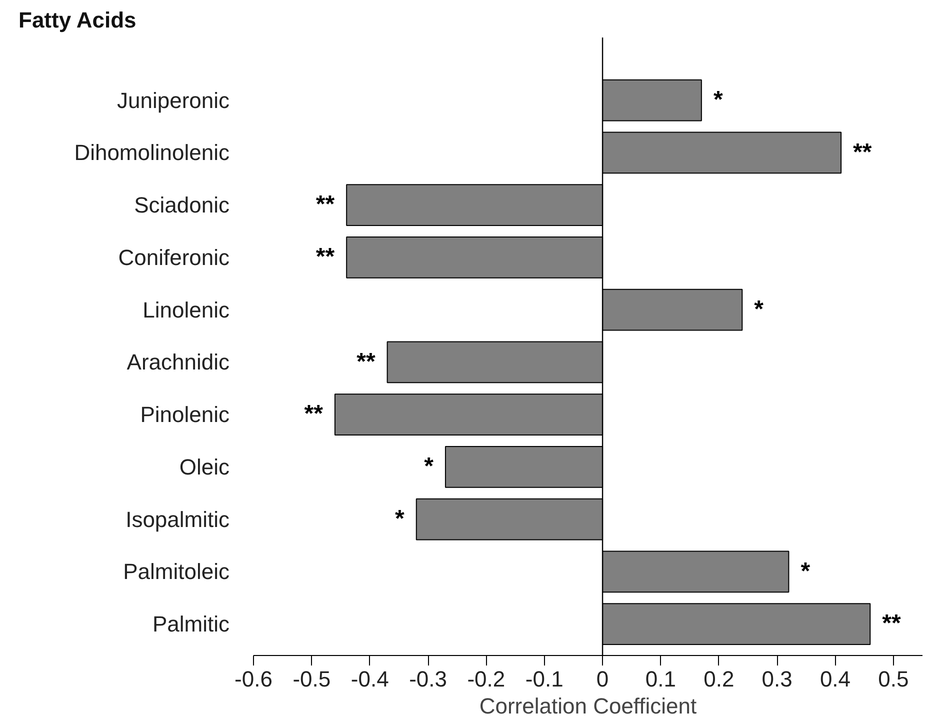 This screenshot has height=721, width=930. Describe the element at coordinates (185, 415) in the screenshot. I see `y-tick-label: Pinolenic` at that location.